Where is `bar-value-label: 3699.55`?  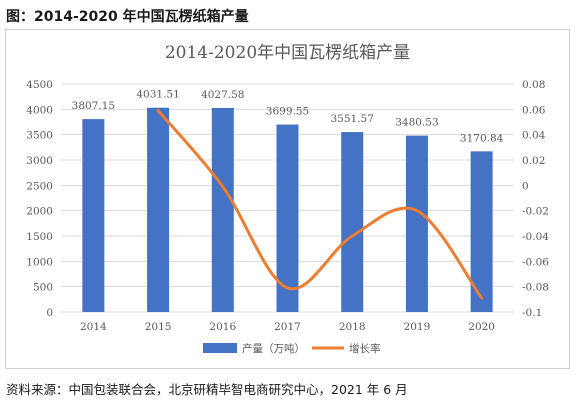
bar-value-label: 3699.55 is located at coordinates (287, 112).